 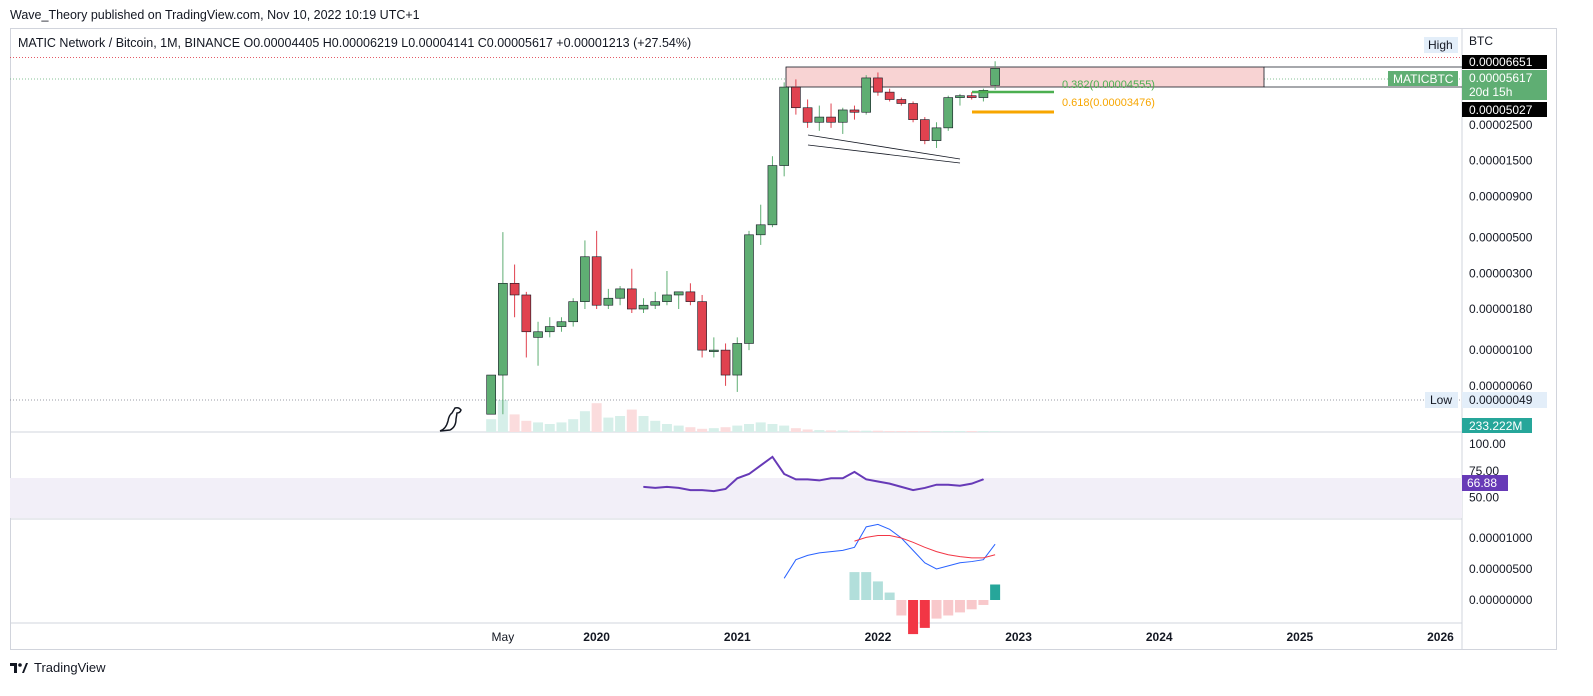 I want to click on time-tick-label: 2020, so click(x=596, y=637).